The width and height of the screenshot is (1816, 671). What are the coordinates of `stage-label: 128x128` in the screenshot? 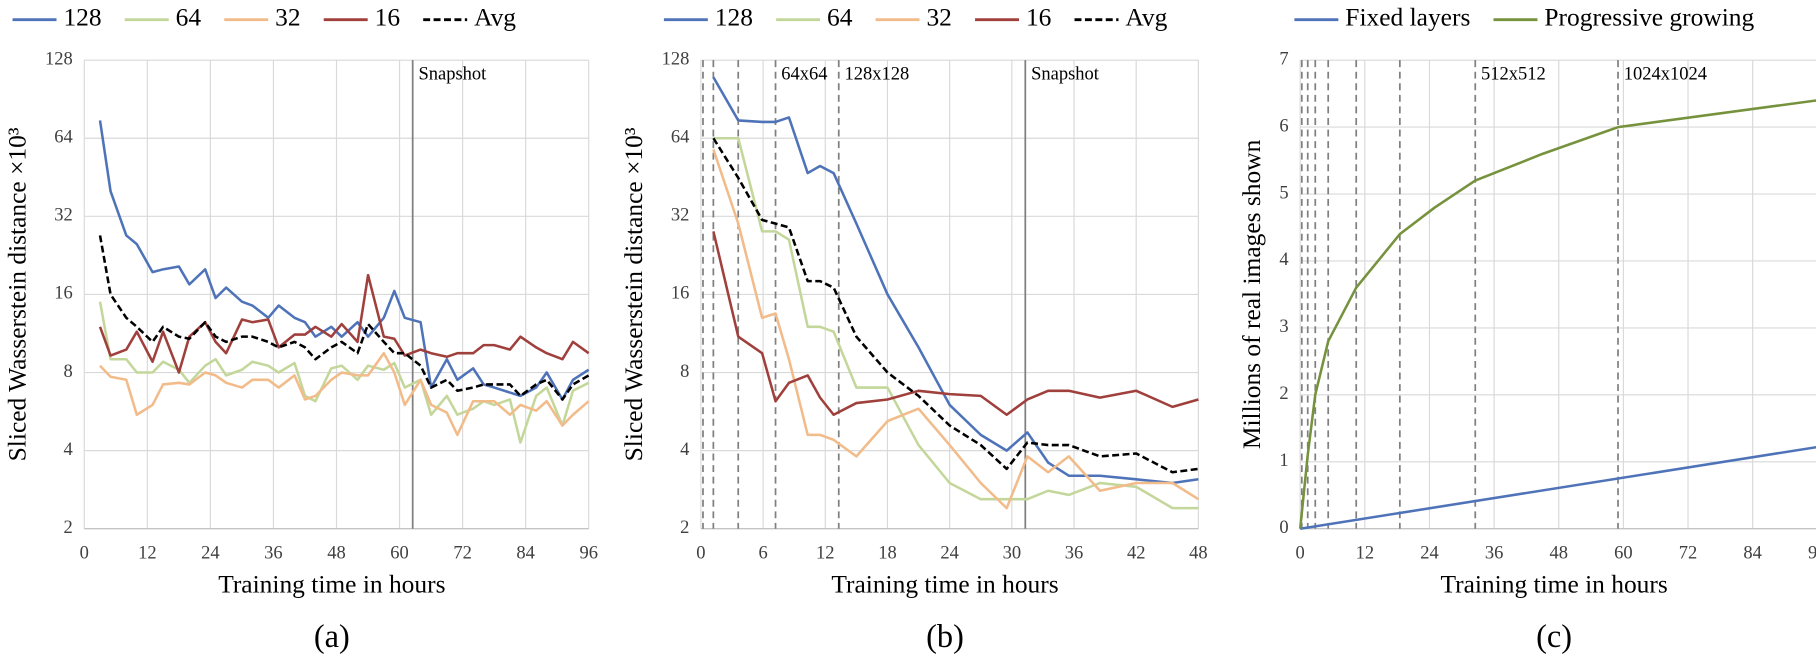 It's located at (877, 74).